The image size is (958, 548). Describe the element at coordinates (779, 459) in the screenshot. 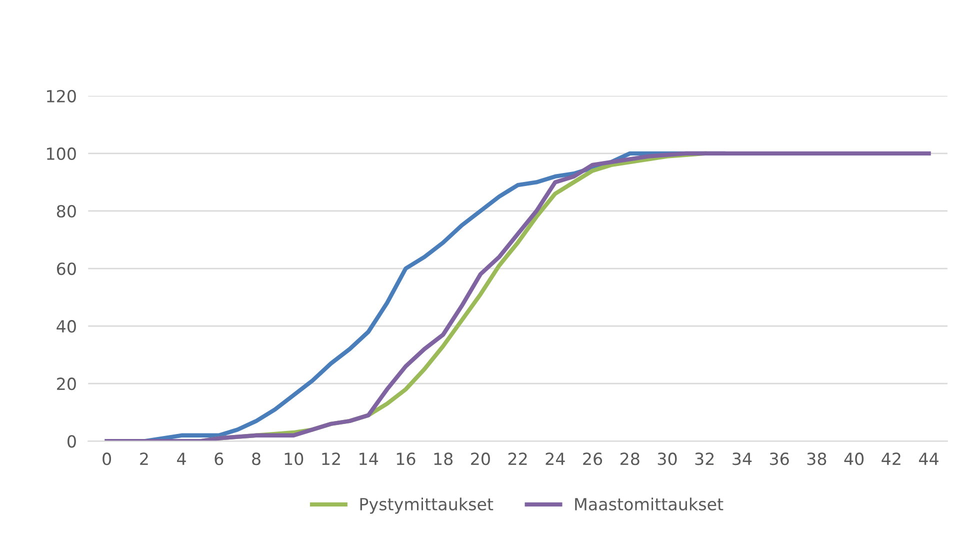

I see `x-tick-label: 36` at that location.